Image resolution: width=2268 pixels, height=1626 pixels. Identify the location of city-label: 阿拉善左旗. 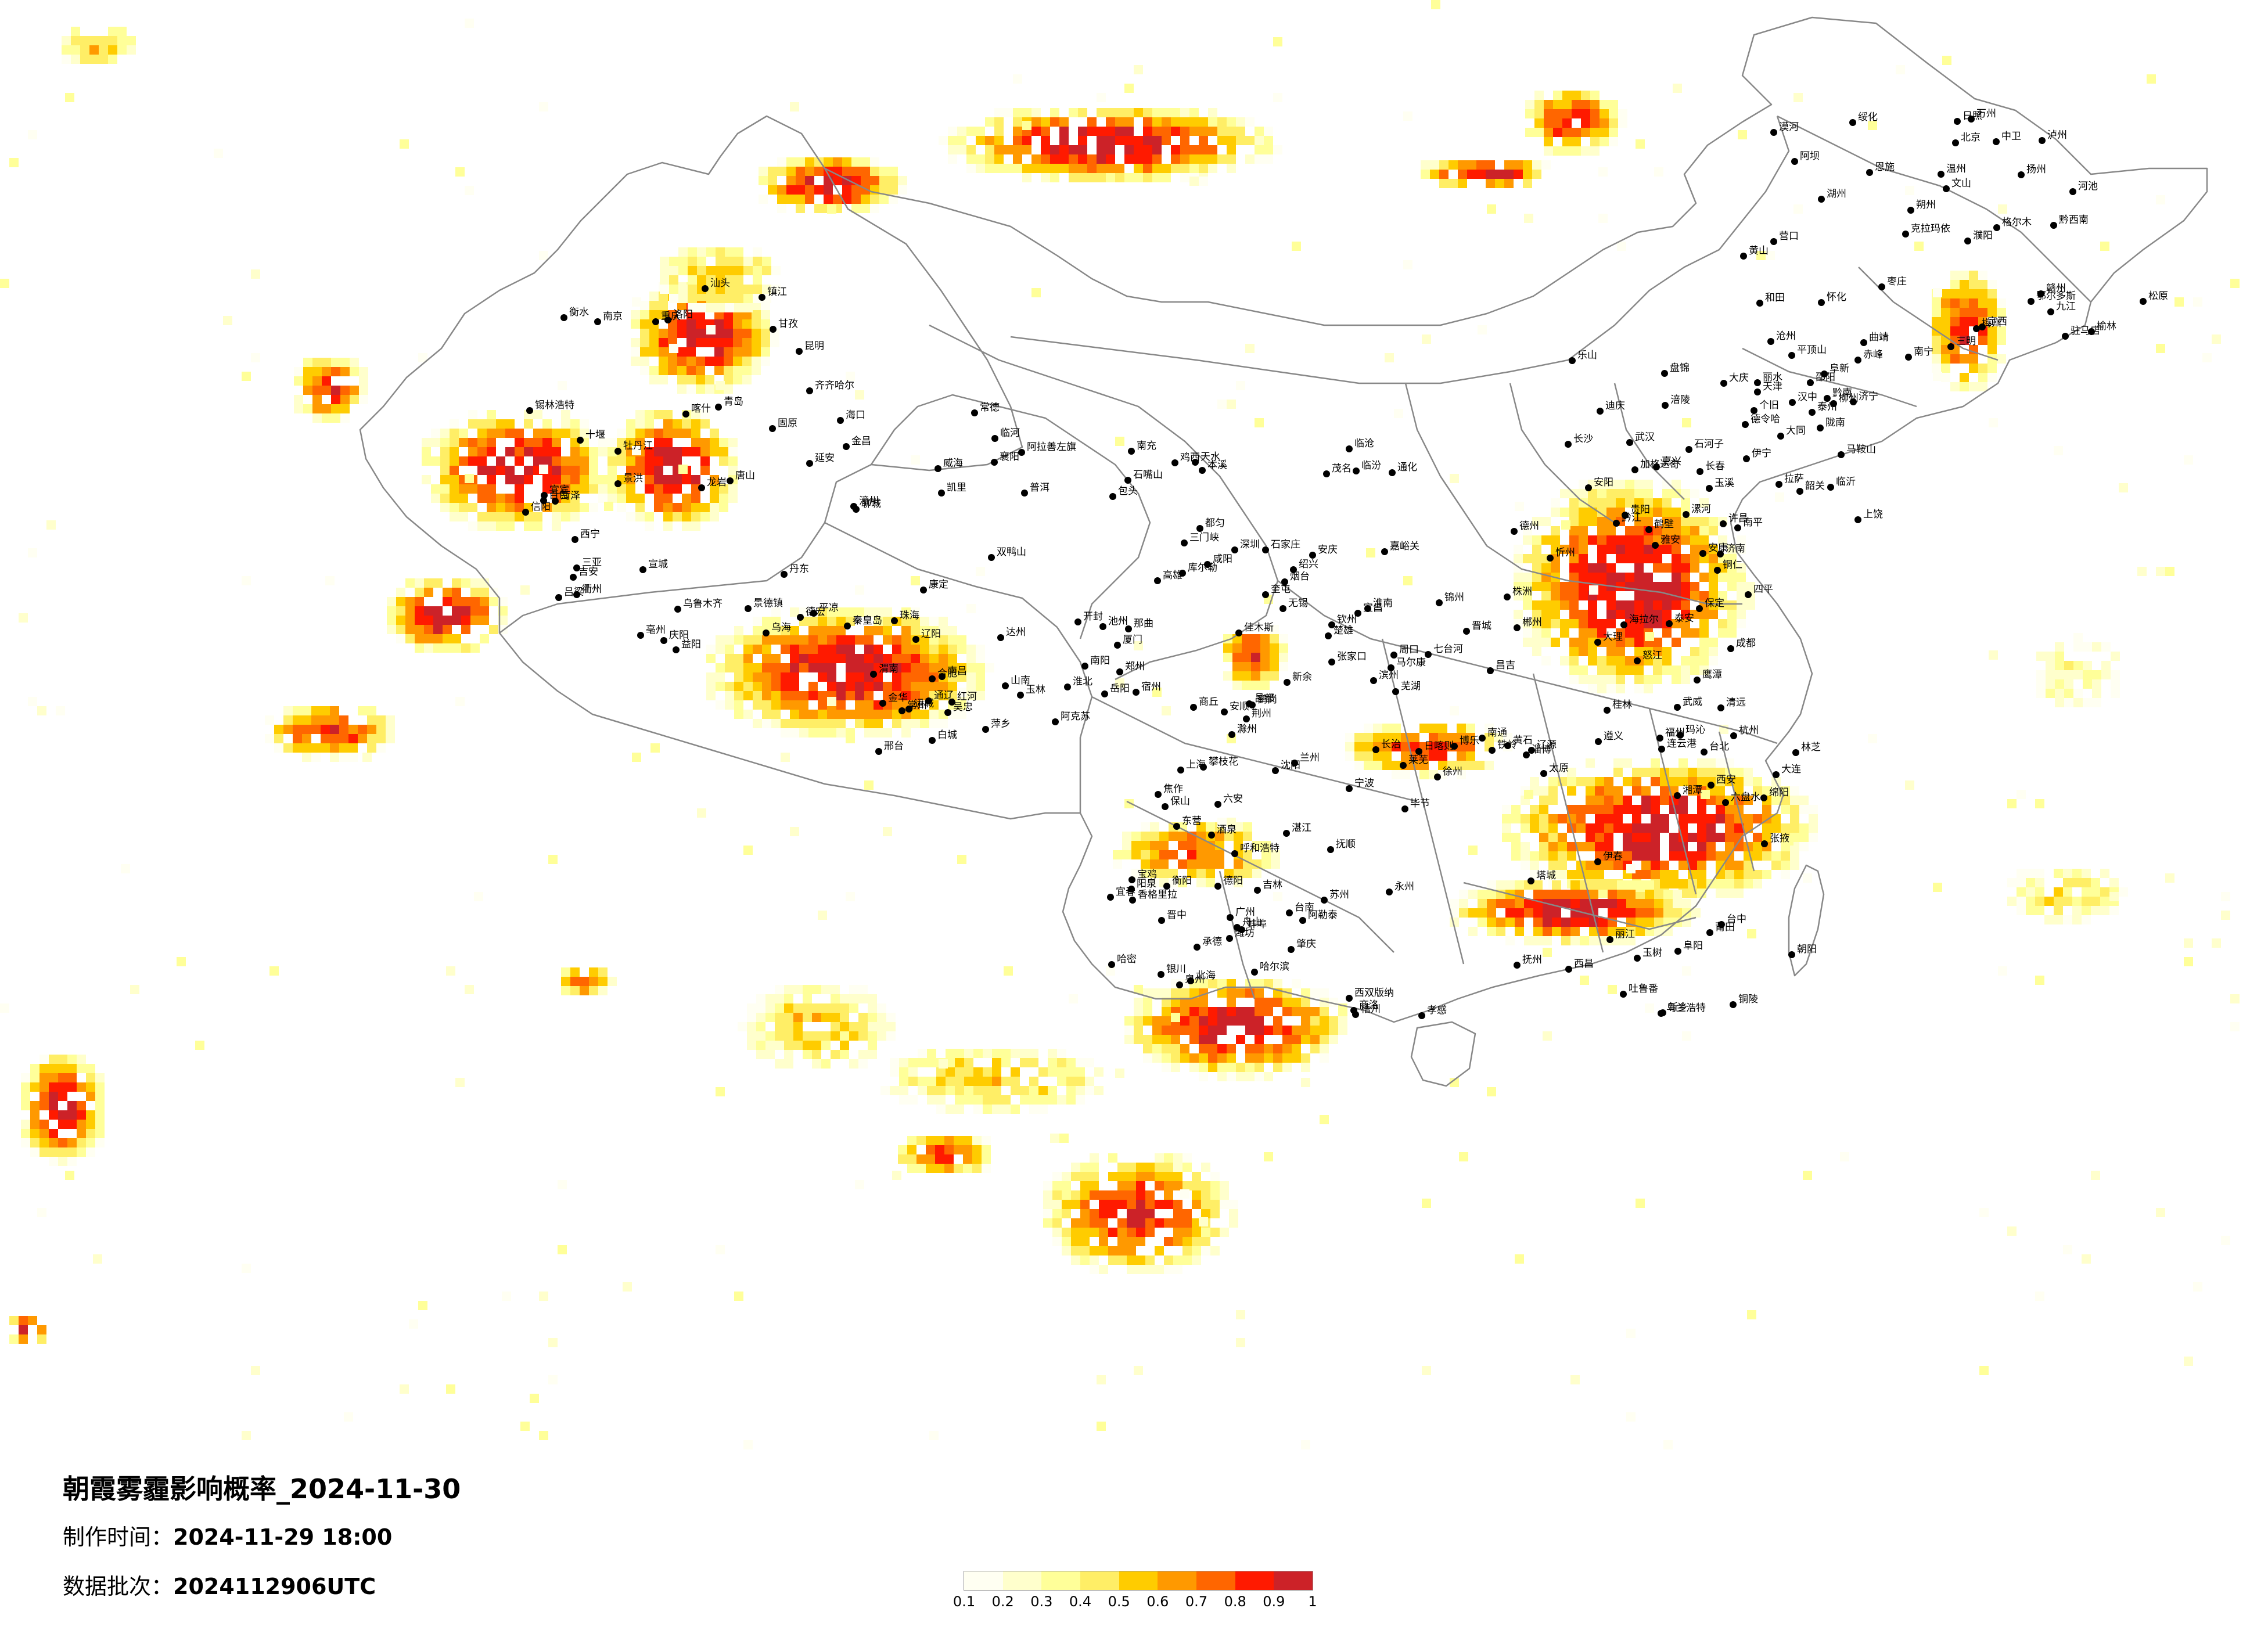
(1051, 447).